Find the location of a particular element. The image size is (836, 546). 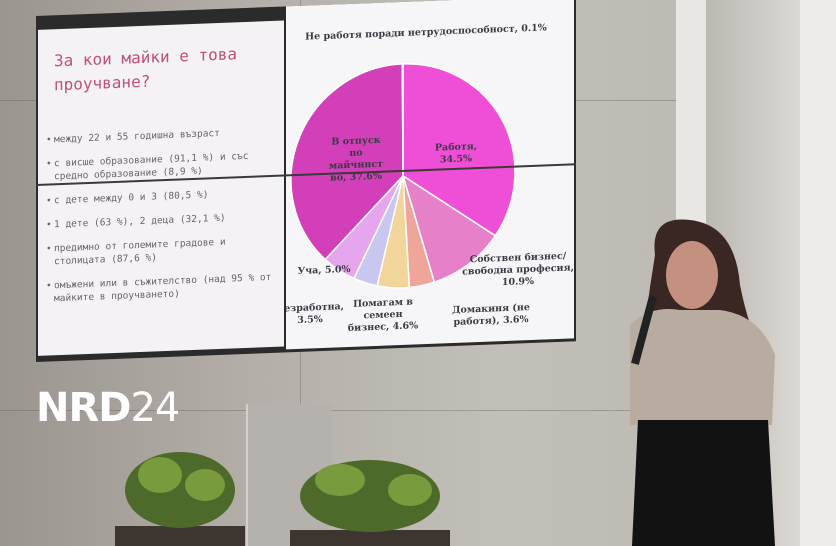

label-top: Не работя поради нетрудоспособност, 0.1% is located at coordinates (426, 32).